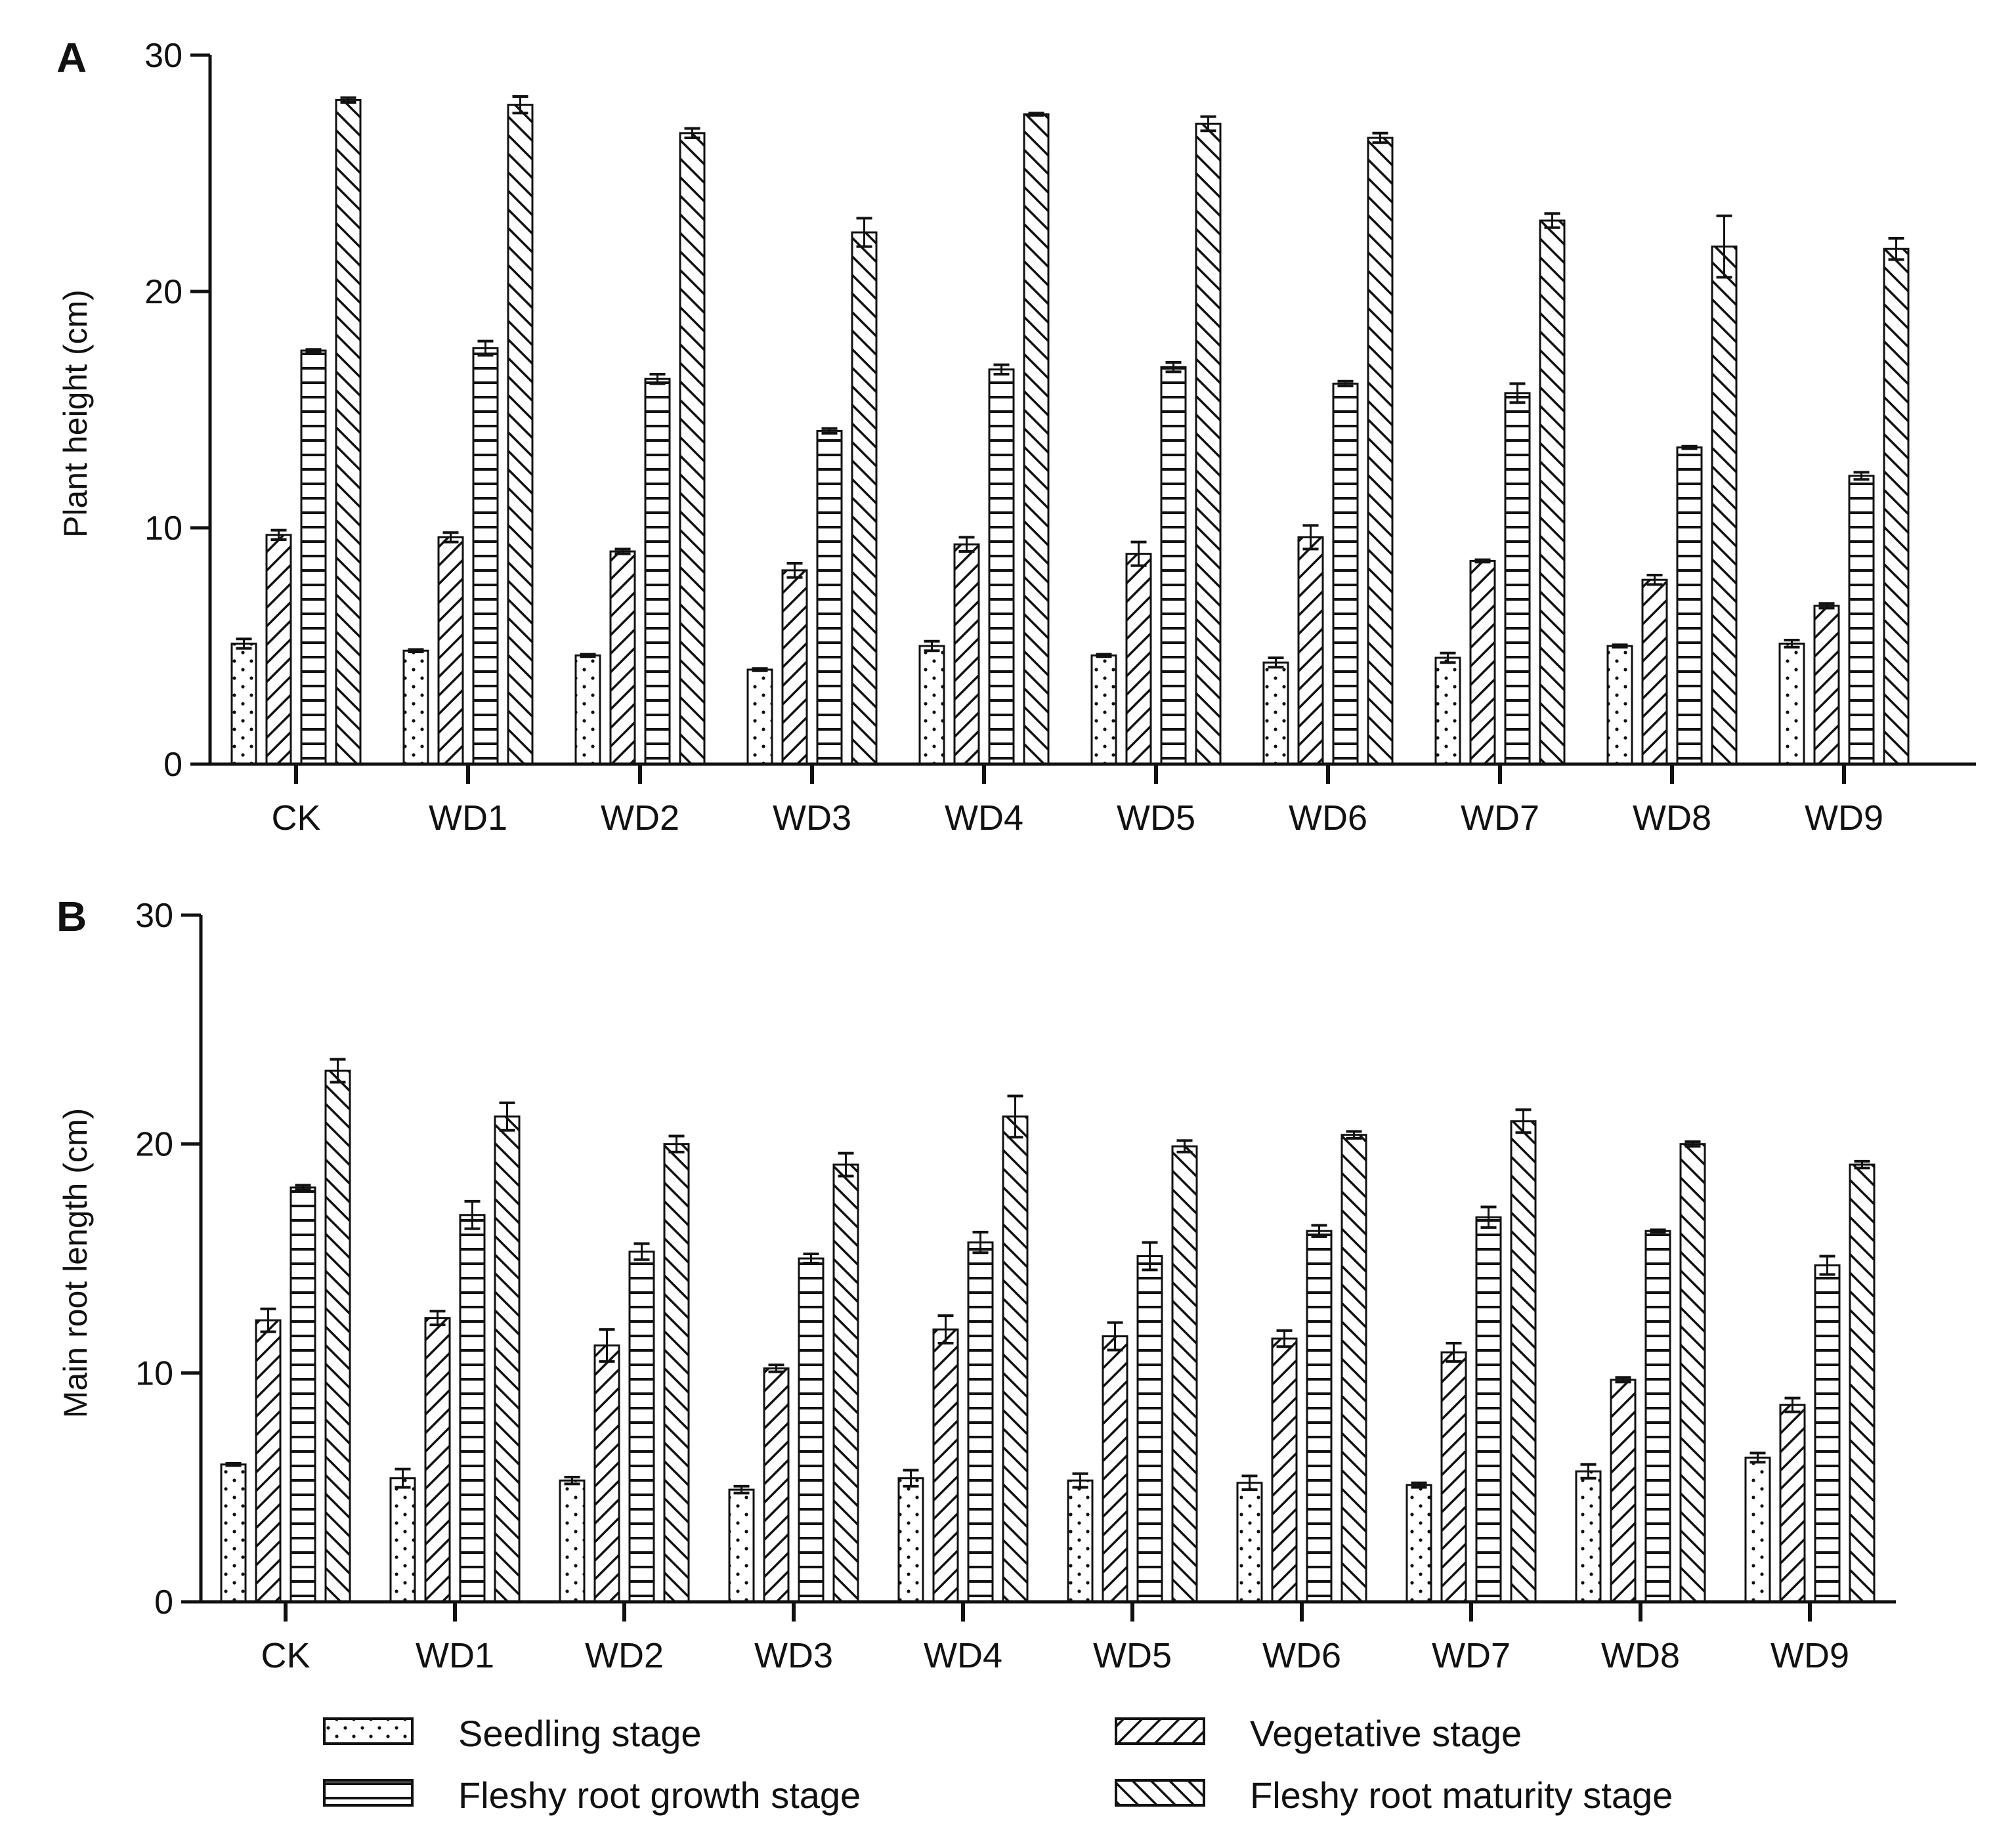 The width and height of the screenshot is (1995, 1848). Describe the element at coordinates (71, 916) in the screenshot. I see `panel-letter: B` at that location.